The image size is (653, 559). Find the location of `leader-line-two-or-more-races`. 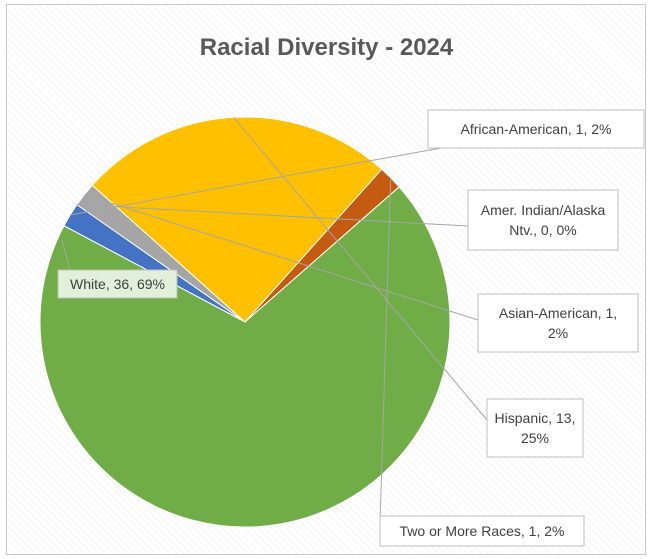

leader-line-two-or-more-races is located at coordinates (385, 350).